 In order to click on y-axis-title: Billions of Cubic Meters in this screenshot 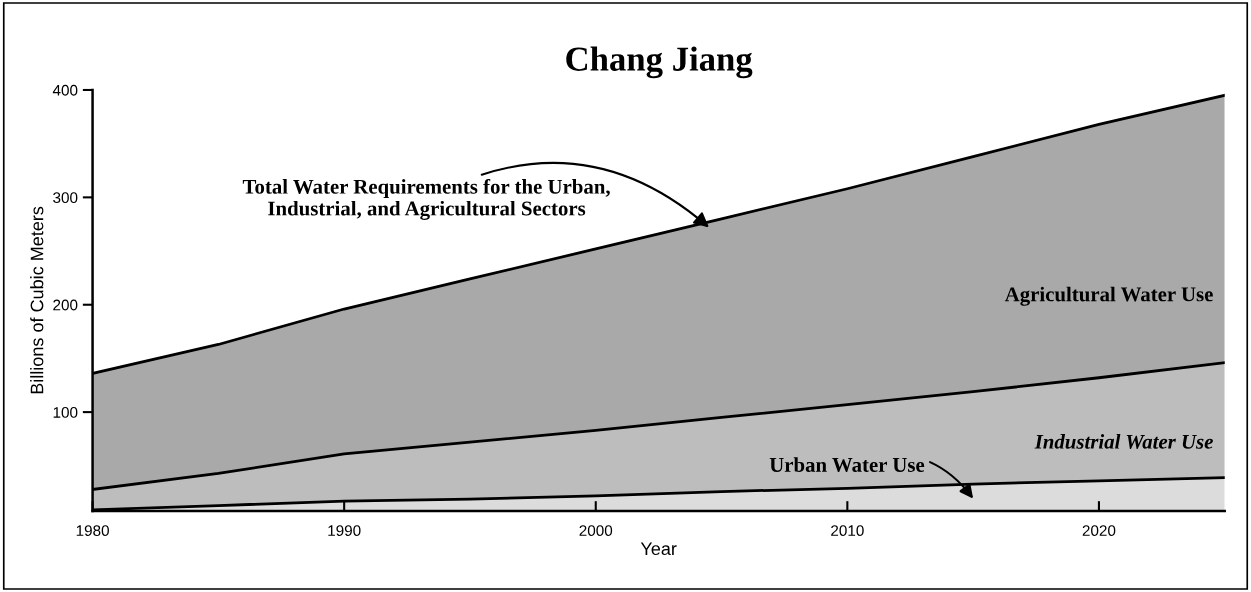, I will do `click(37, 300)`.